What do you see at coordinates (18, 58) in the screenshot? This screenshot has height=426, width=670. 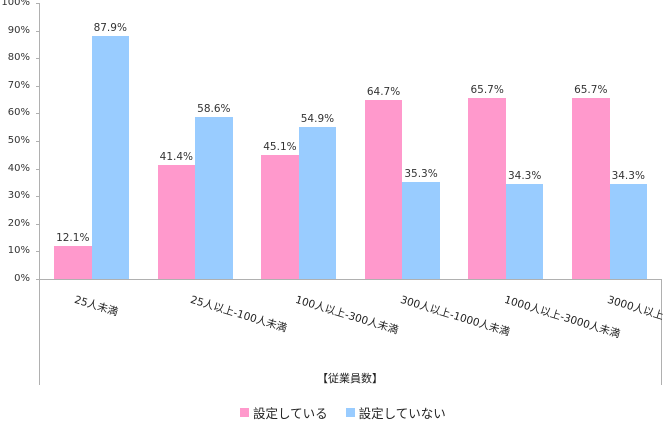 I see `y-tick-label: 80%` at bounding box center [18, 58].